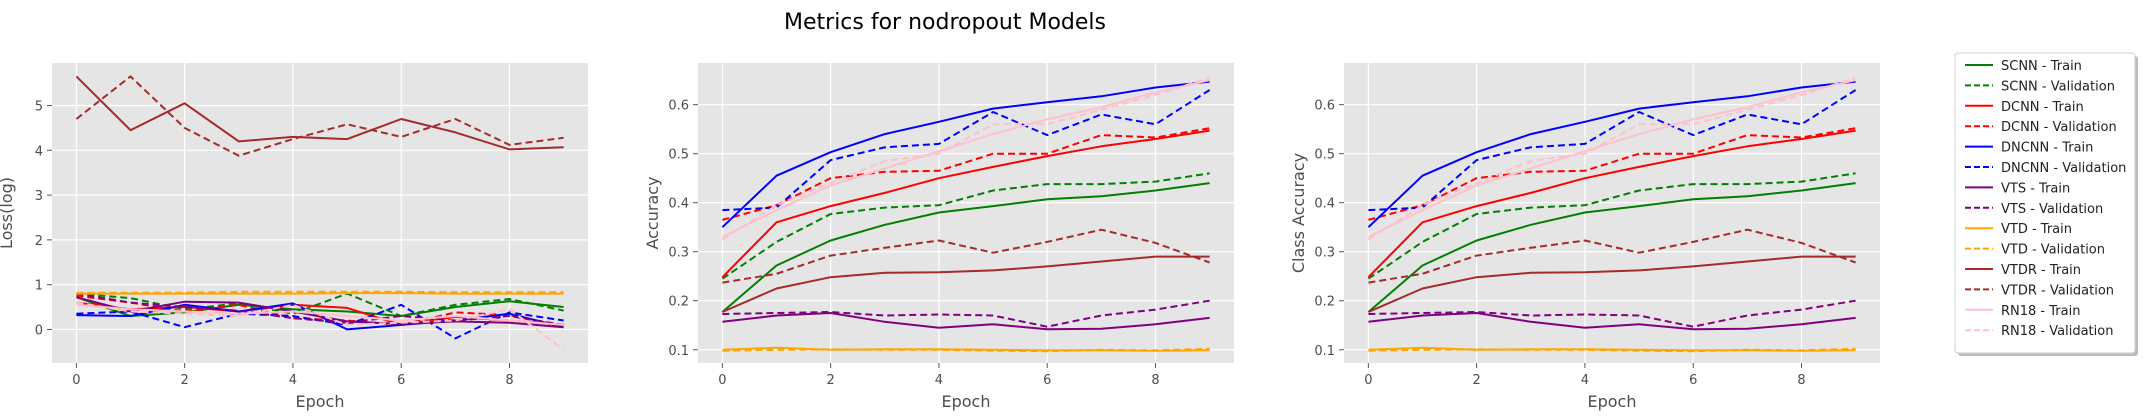 This screenshot has width=2145, height=417. What do you see at coordinates (945, 22) in the screenshot?
I see `figure-title: Metrics for nodropout Models` at bounding box center [945, 22].